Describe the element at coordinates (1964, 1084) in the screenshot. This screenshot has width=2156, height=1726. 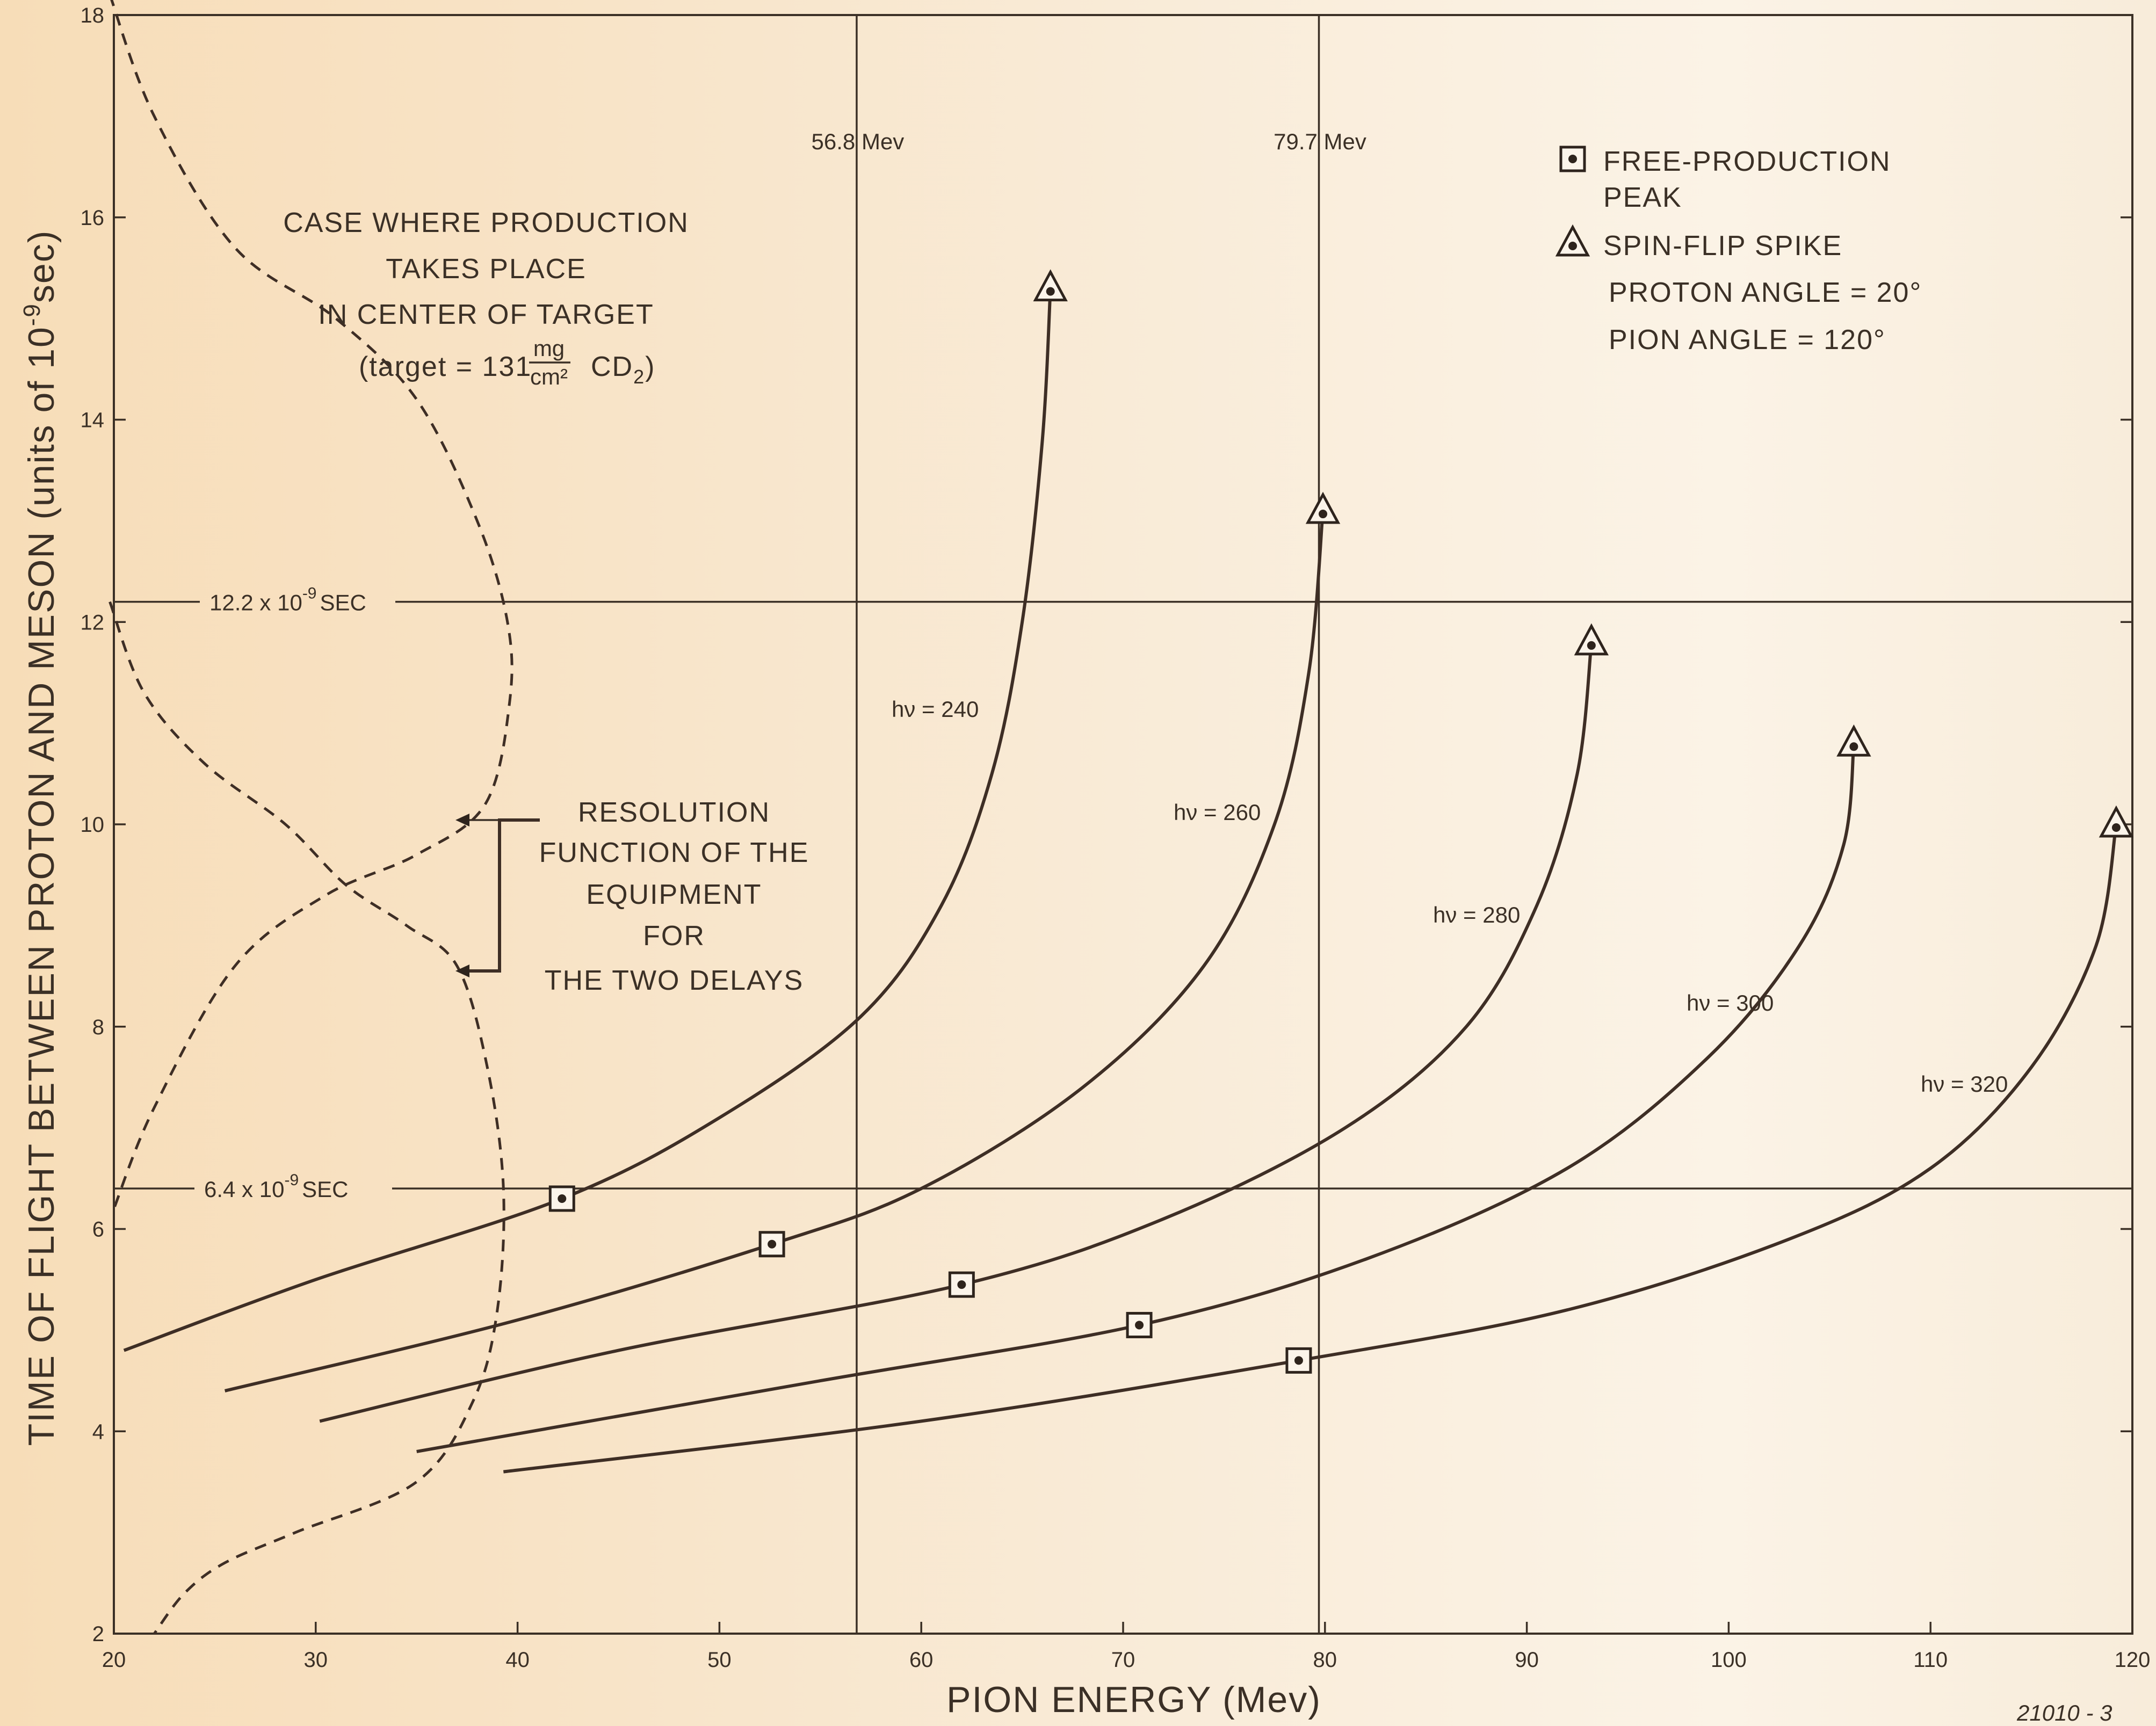
I see `series-label: hν = 320` at that location.